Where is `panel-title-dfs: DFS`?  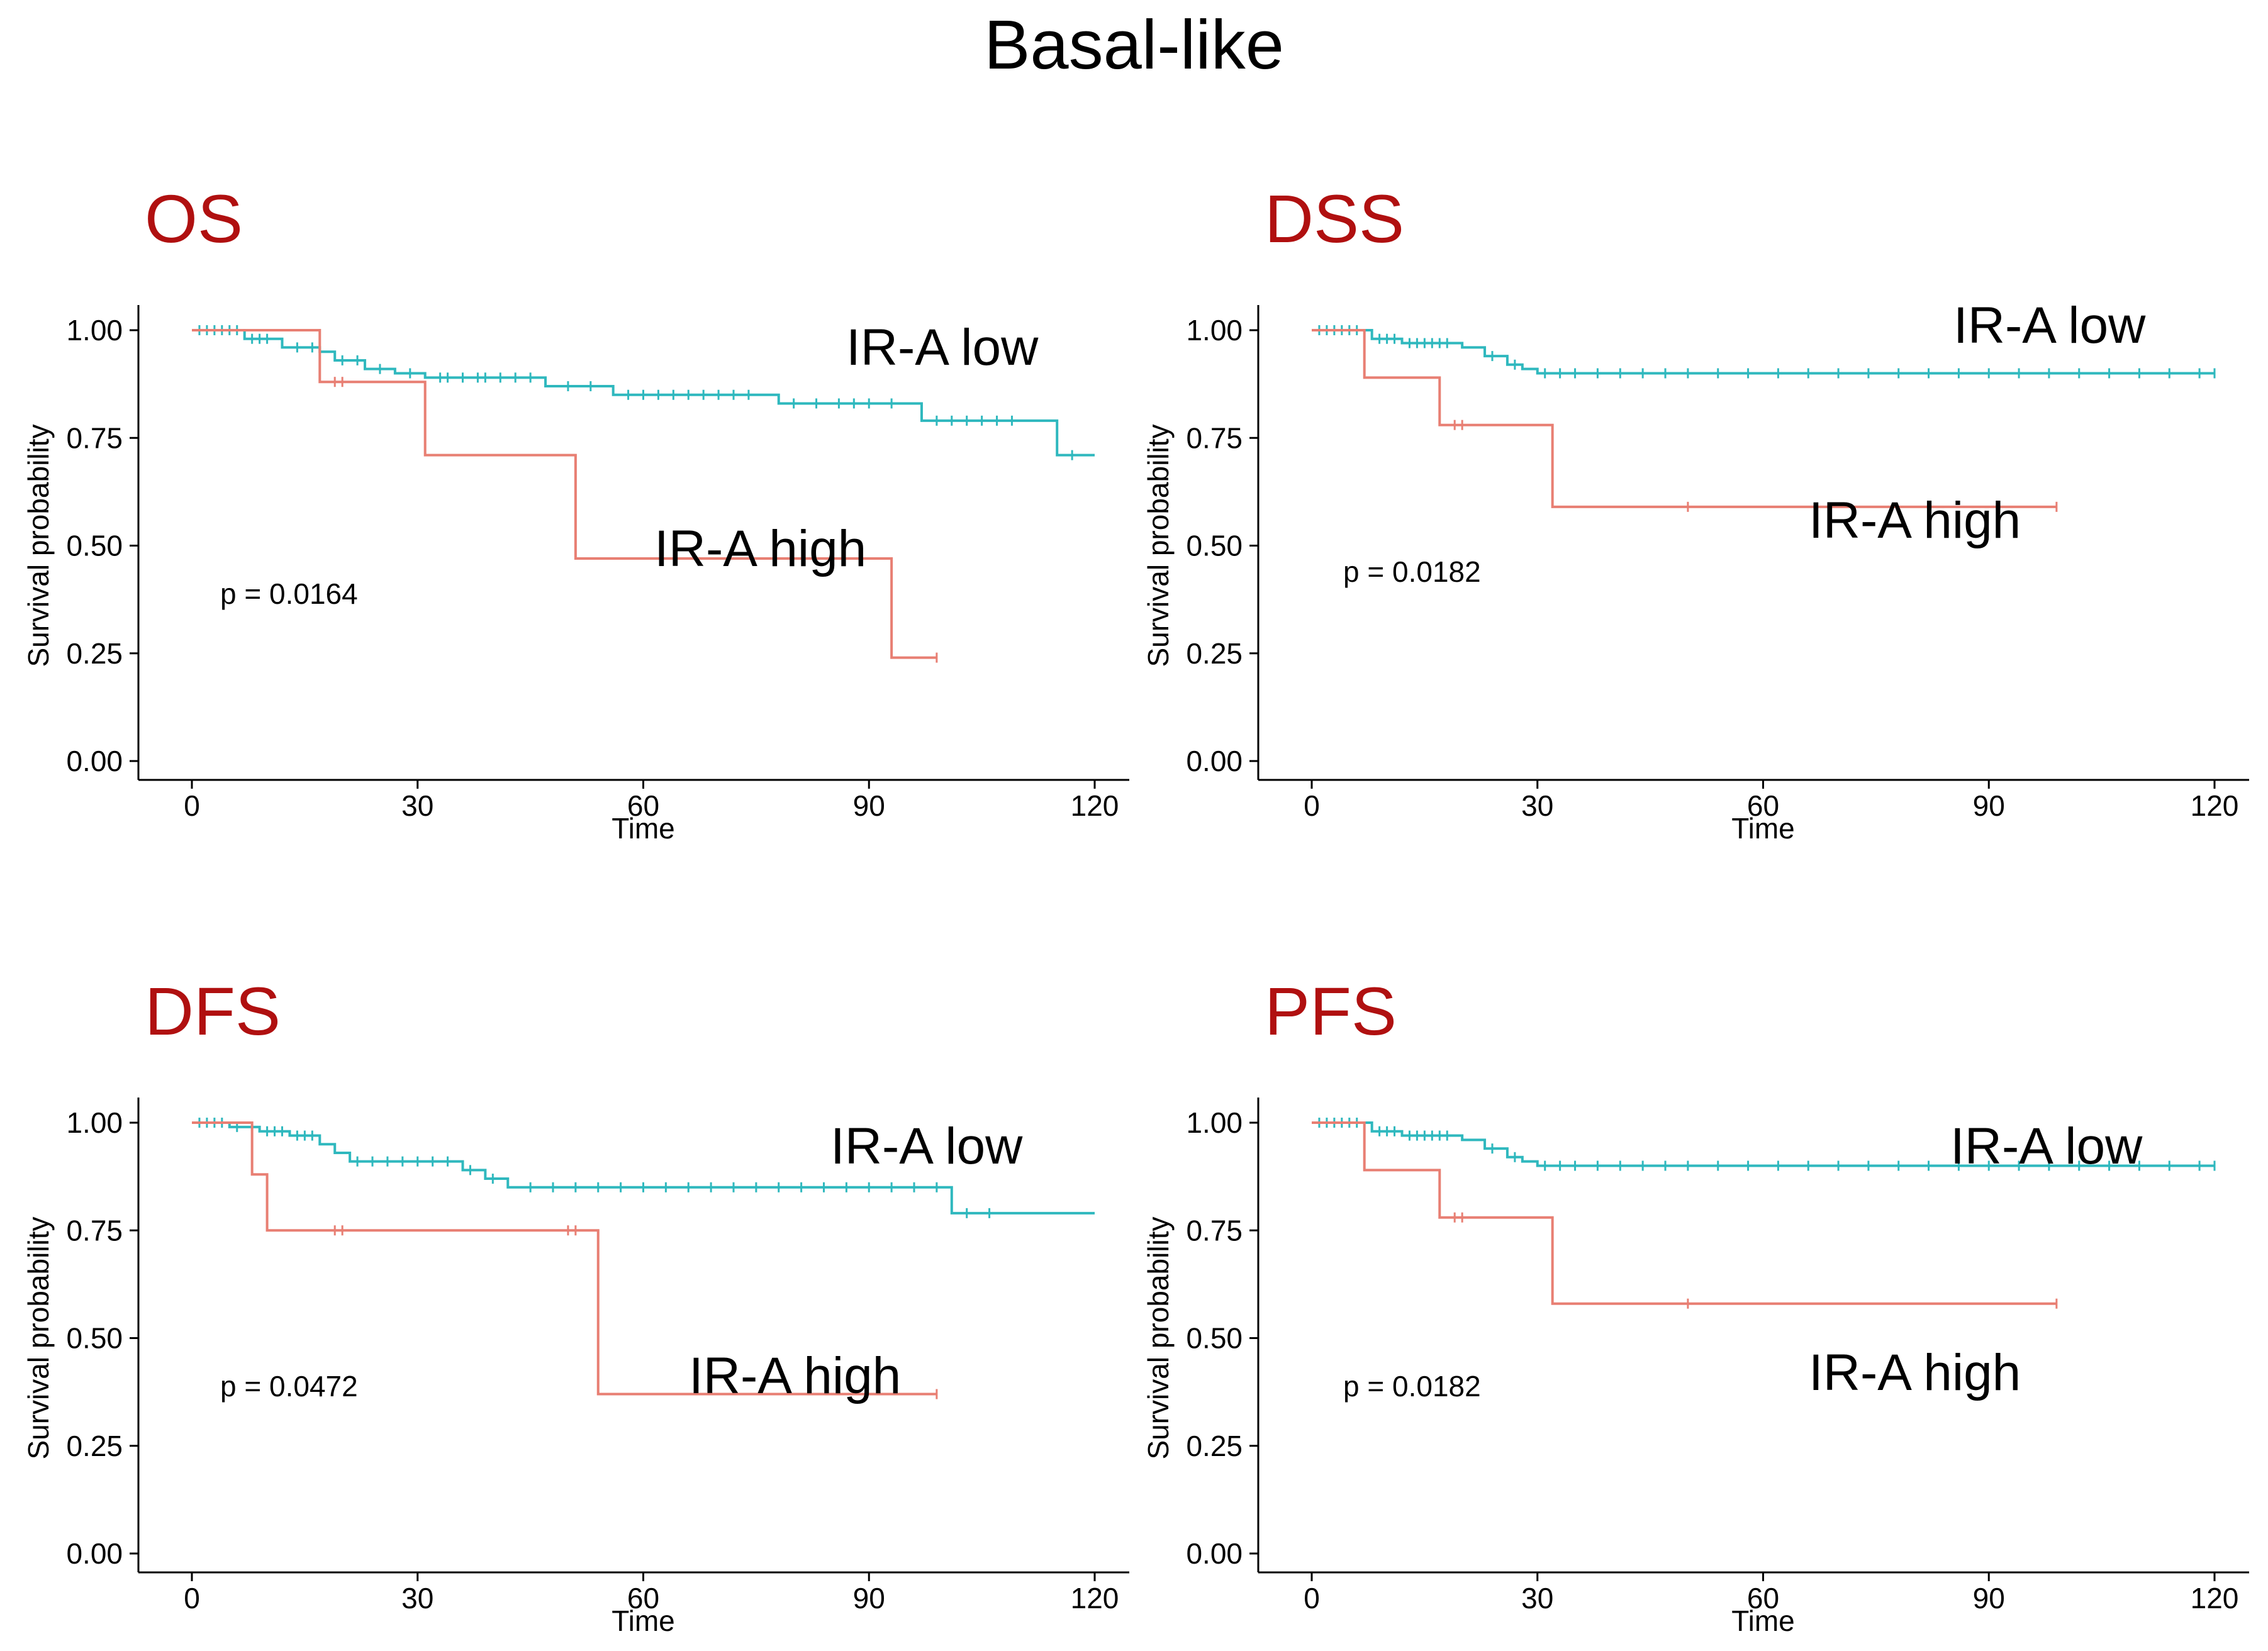
panel-title-dfs: DFS is located at coordinates (213, 1011).